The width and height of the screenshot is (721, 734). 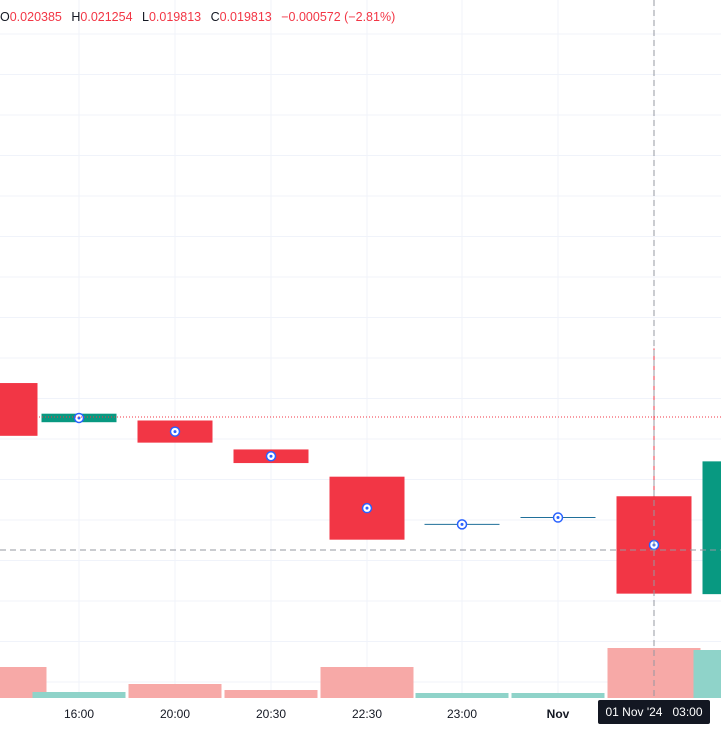 What do you see at coordinates (338, 17) in the screenshot?
I see `change-value: −0.000572 (−2.81%)` at bounding box center [338, 17].